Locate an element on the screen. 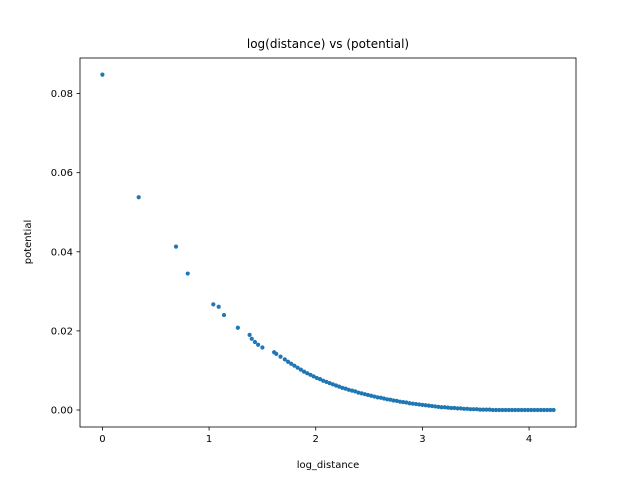 This screenshot has height=480, width=640. chart-title: log(distance) vs (potential) is located at coordinates (328, 44).